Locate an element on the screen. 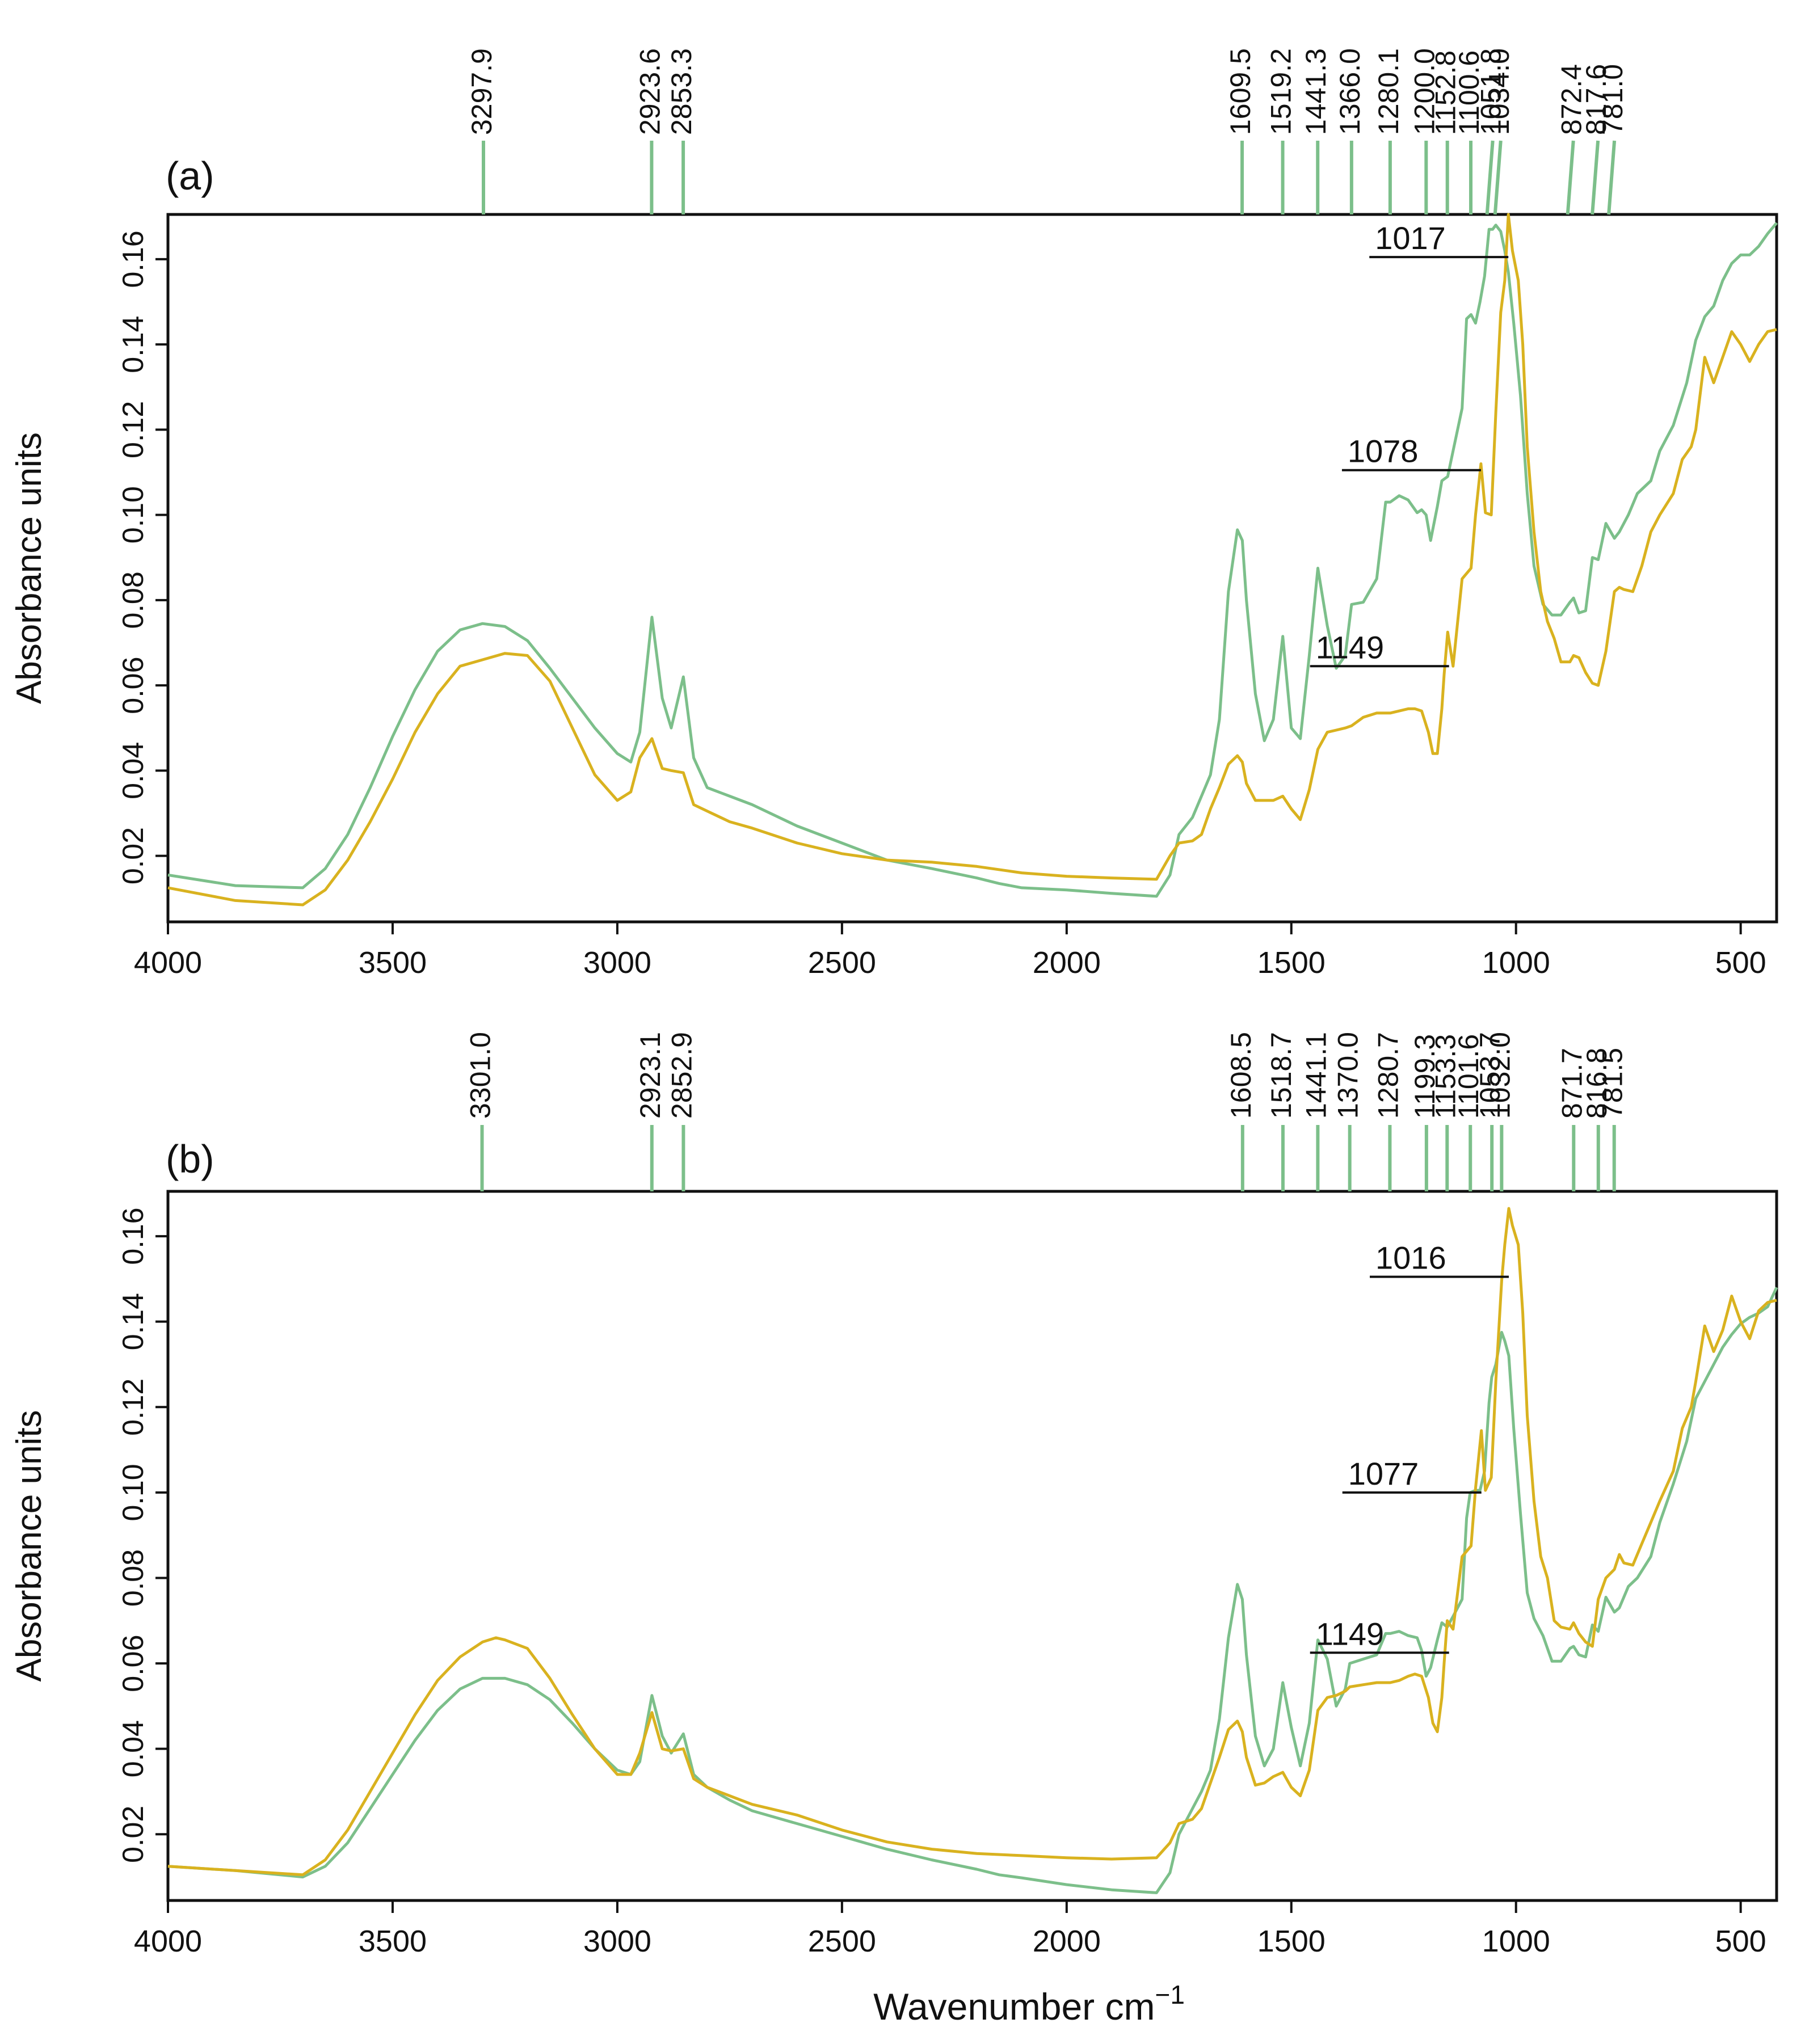  peak-marker-label: 1051.8 is located at coordinates (1491, 91).